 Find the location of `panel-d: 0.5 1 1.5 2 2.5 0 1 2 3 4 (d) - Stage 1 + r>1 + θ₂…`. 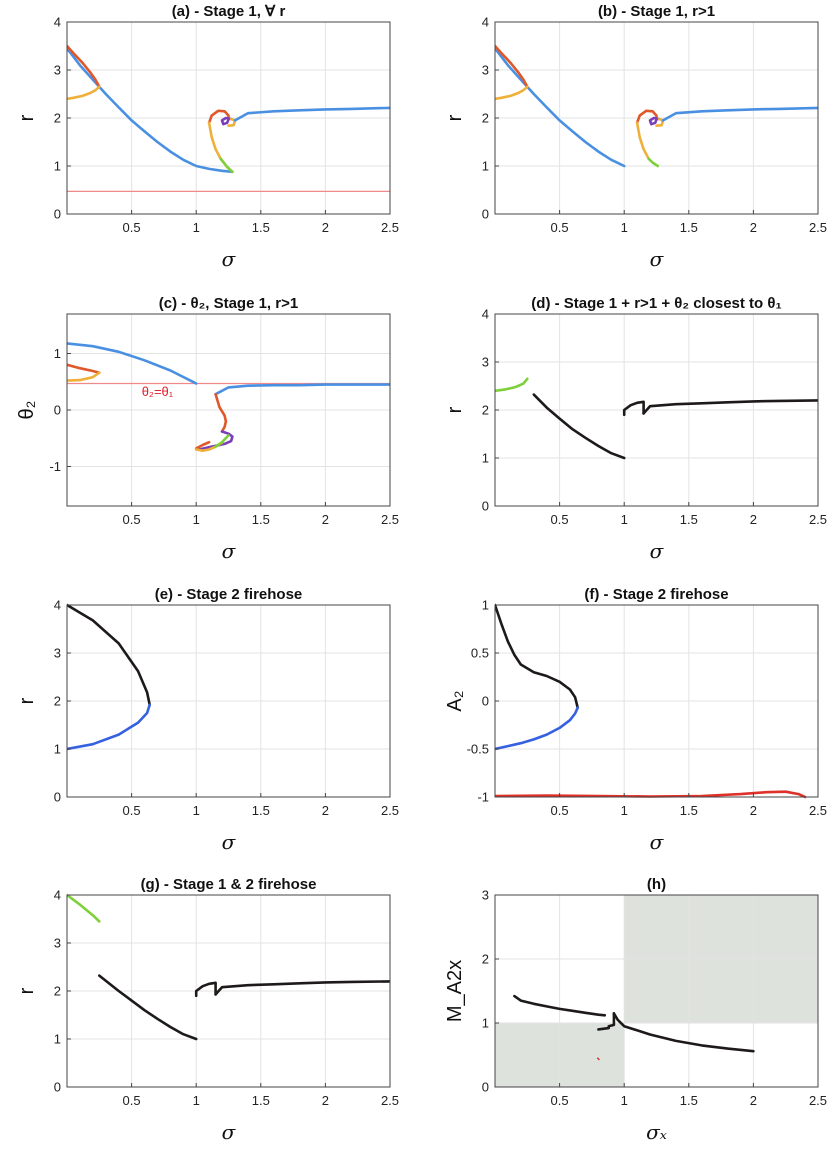

panel-d: 0.5 1 1.5 2 2.5 0 1 2 3 4 (d) - Stage 1 + r>1 + θ₂… is located at coordinates (635, 429).